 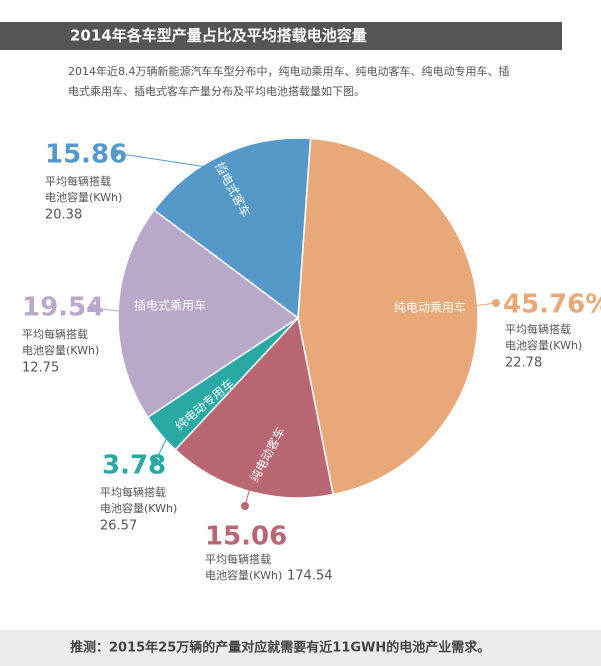 What do you see at coordinates (40, 368) in the screenshot?
I see `capacity-value: 12.75` at bounding box center [40, 368].